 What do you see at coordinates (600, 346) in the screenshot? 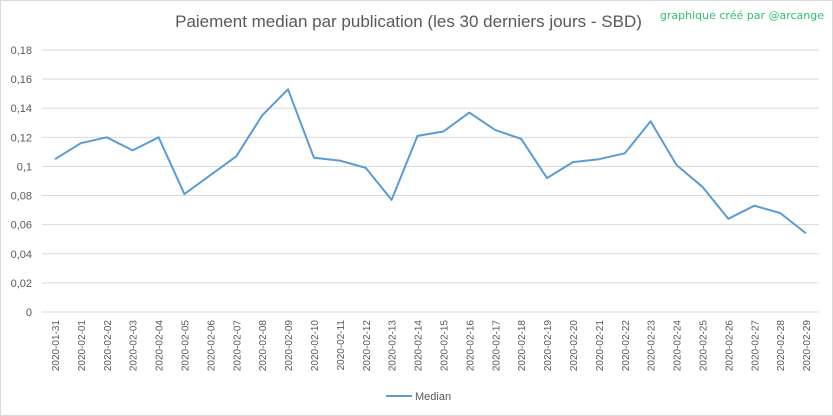
I see `x-tick-label: 2020-02-21` at bounding box center [600, 346].